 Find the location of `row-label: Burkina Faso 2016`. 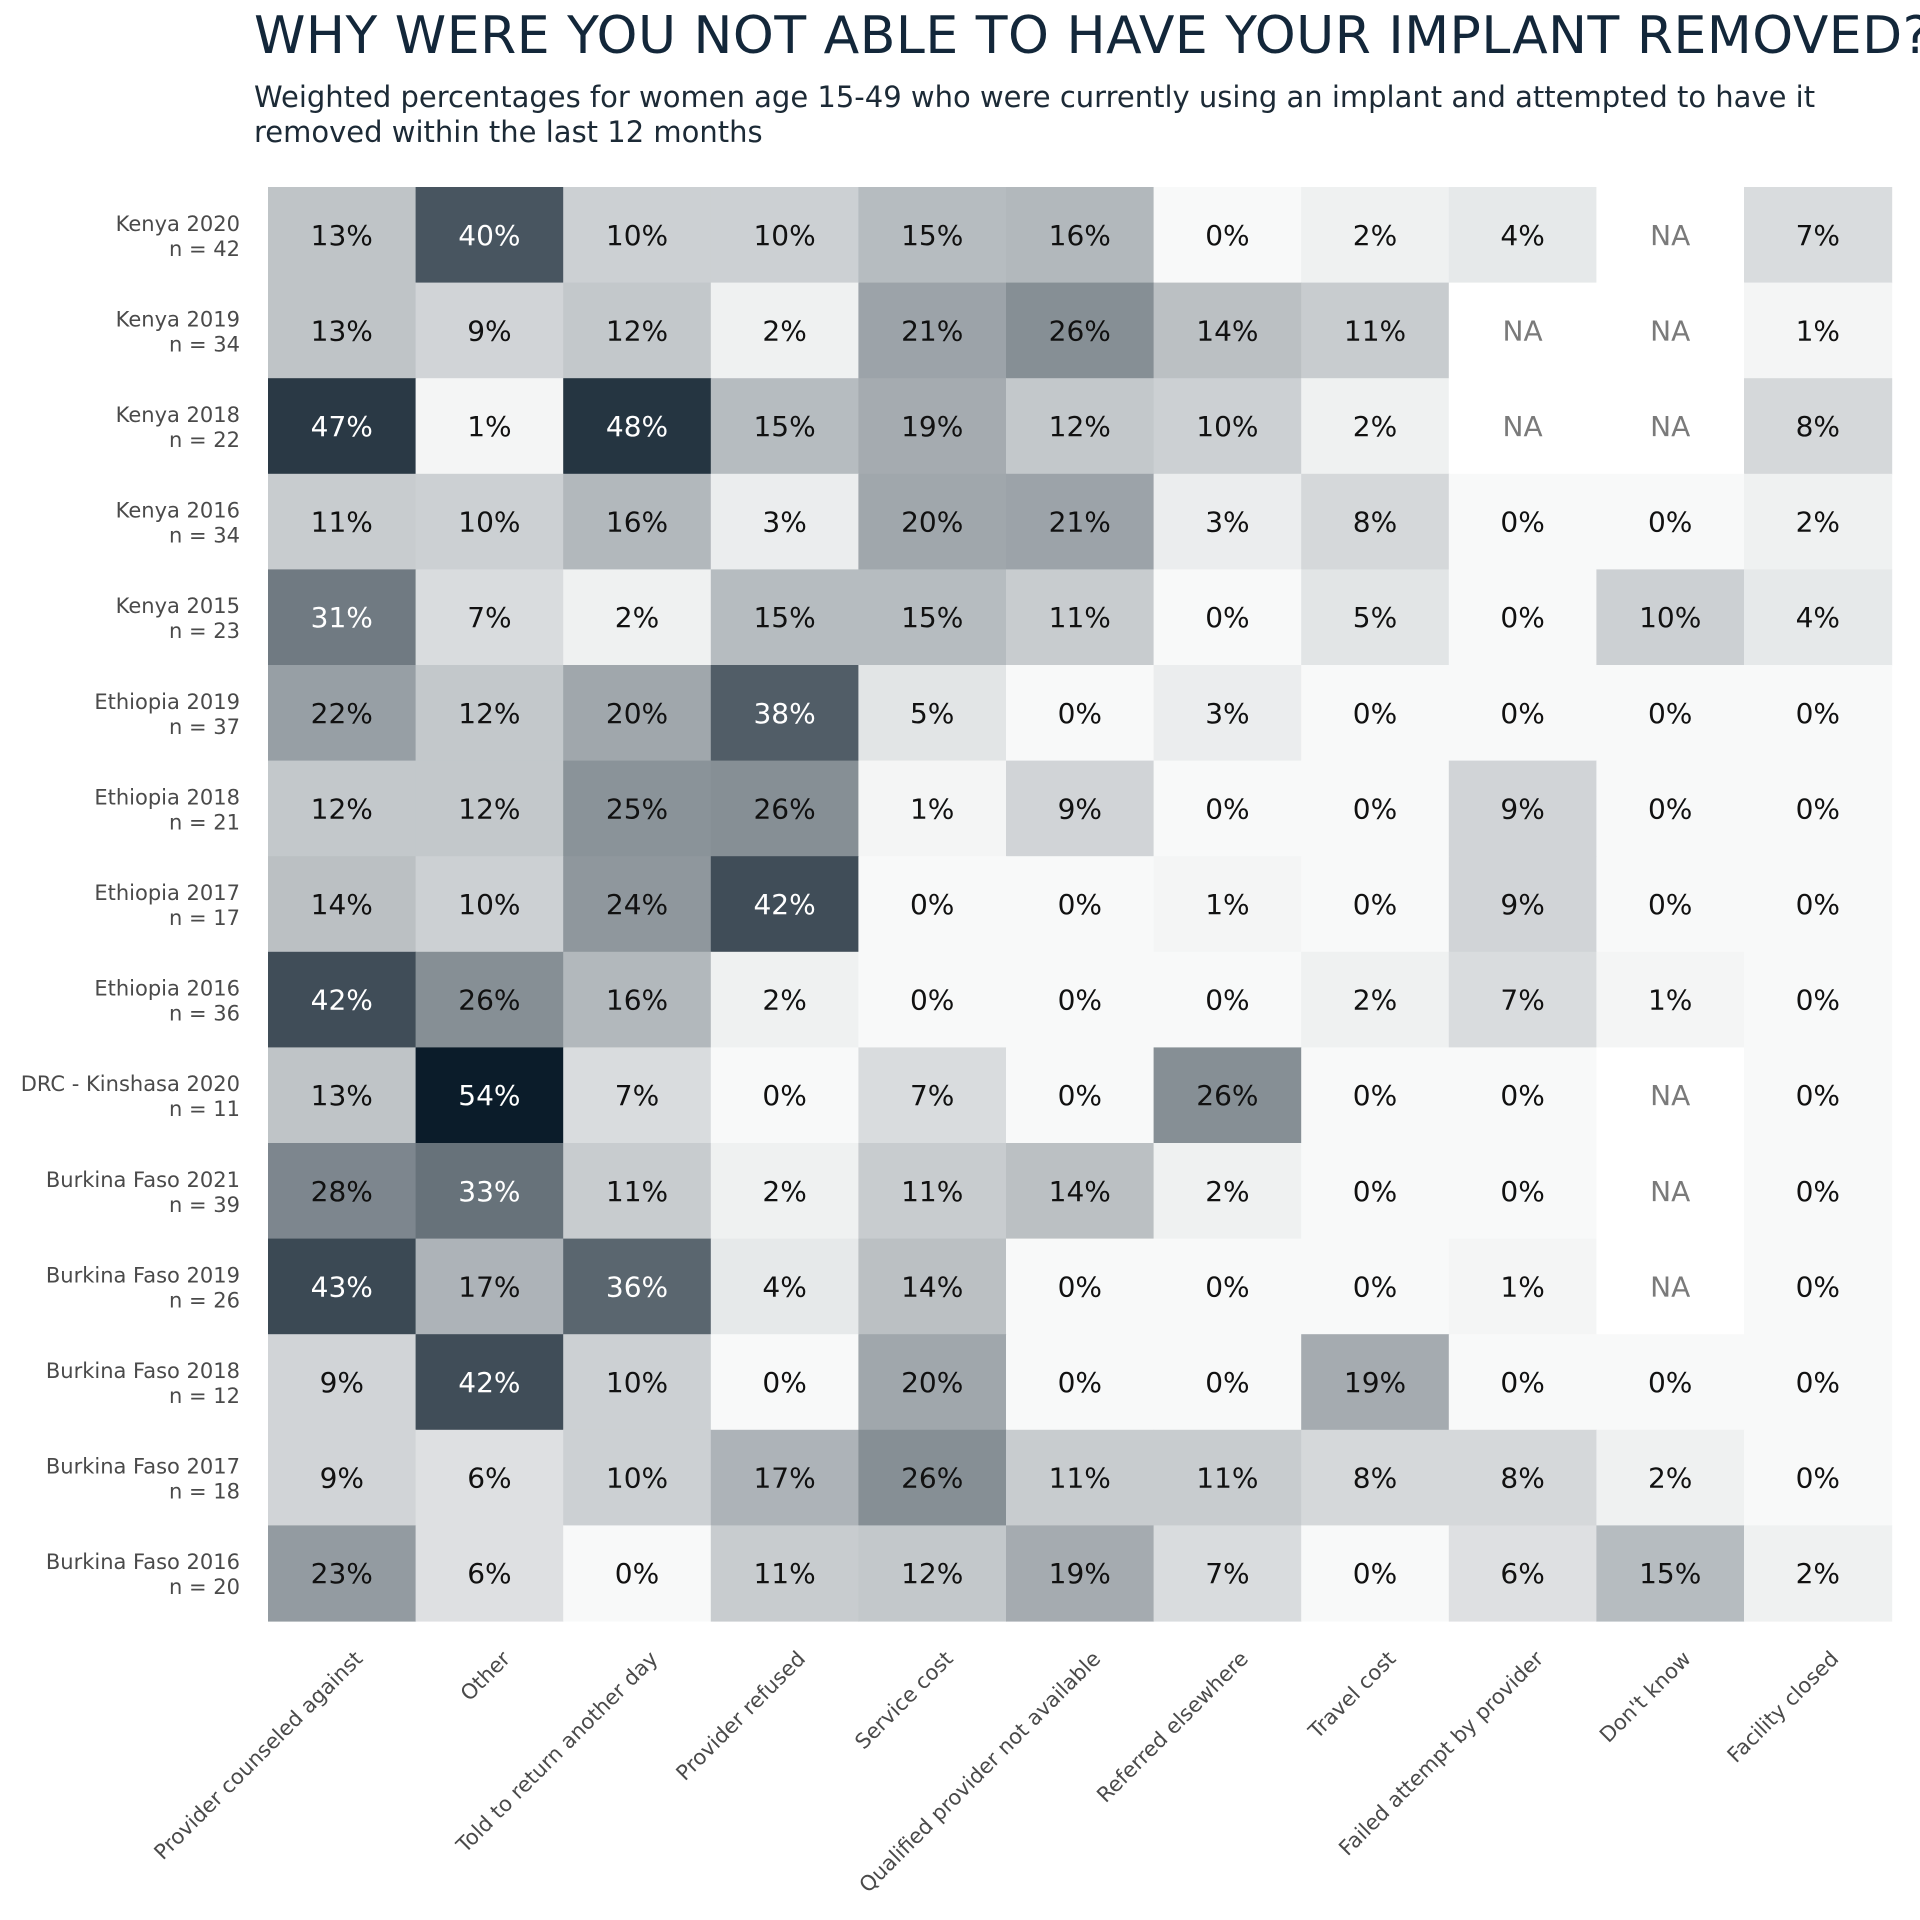

row-label: Burkina Faso 2016 is located at coordinates (143, 1562).